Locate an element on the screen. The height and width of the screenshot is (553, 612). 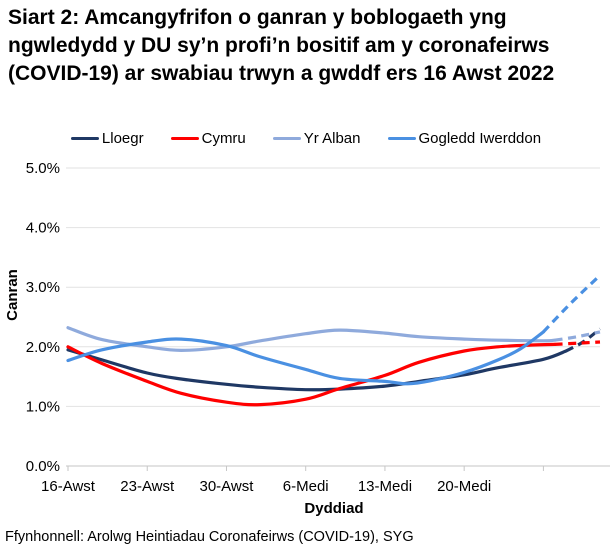
x-tick-label: 20-Medi is located at coordinates (464, 486).